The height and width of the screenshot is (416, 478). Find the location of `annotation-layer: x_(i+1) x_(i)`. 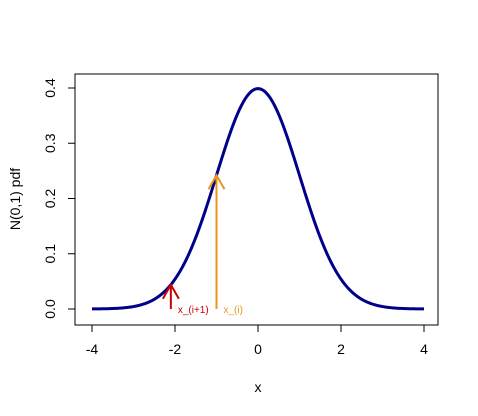

annotation-layer: x_(i+1) x_(i) is located at coordinates (202, 244).